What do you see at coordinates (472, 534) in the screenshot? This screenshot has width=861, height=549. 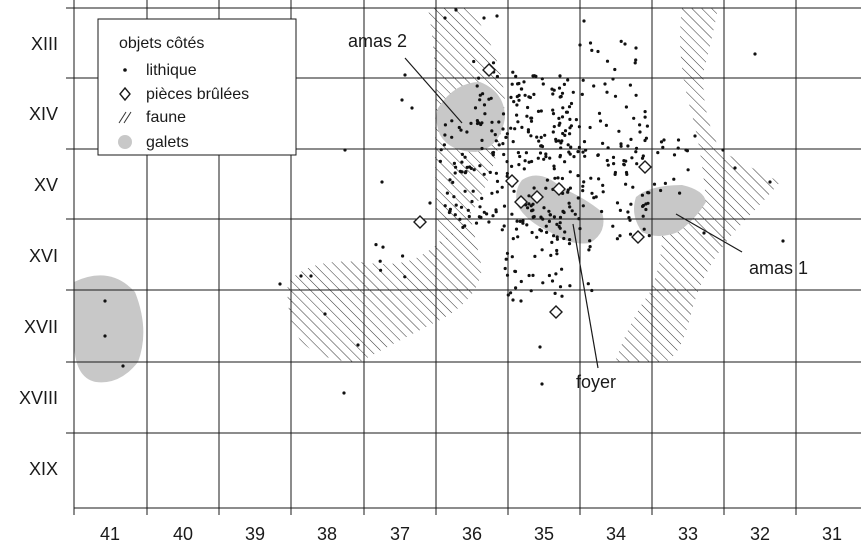 I see `column-label: 36` at bounding box center [472, 534].